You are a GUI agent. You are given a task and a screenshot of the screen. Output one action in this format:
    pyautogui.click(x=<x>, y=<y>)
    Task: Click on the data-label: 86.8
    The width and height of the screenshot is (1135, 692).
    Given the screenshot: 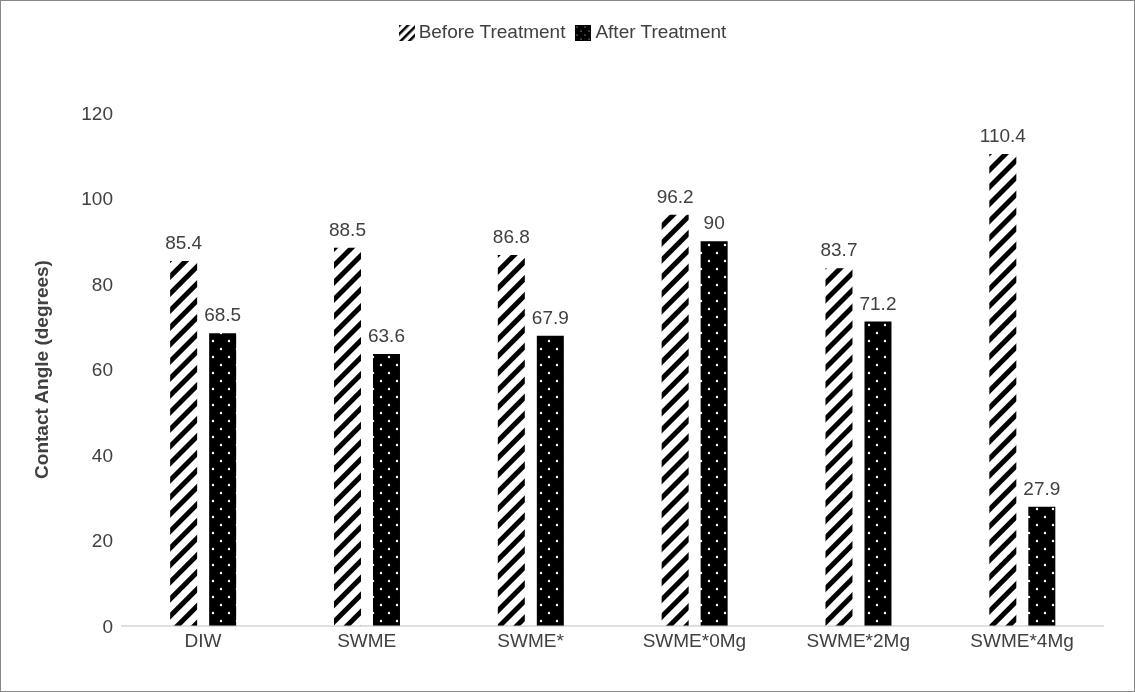 What is the action you would take?
    pyautogui.click(x=511, y=236)
    